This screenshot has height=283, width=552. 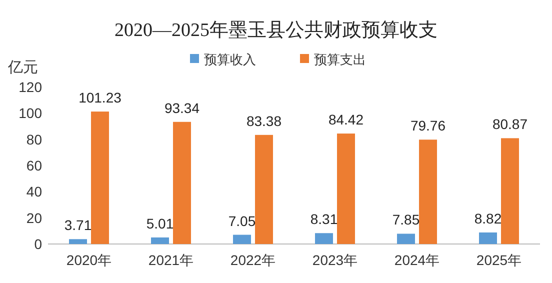 I want to click on legend-label: 预算支出, so click(x=340, y=59).